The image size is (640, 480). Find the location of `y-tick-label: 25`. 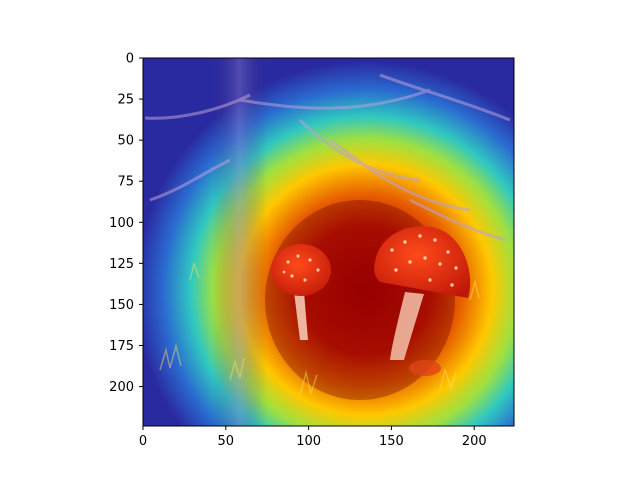

y-tick-label: 25 is located at coordinates (125, 100).